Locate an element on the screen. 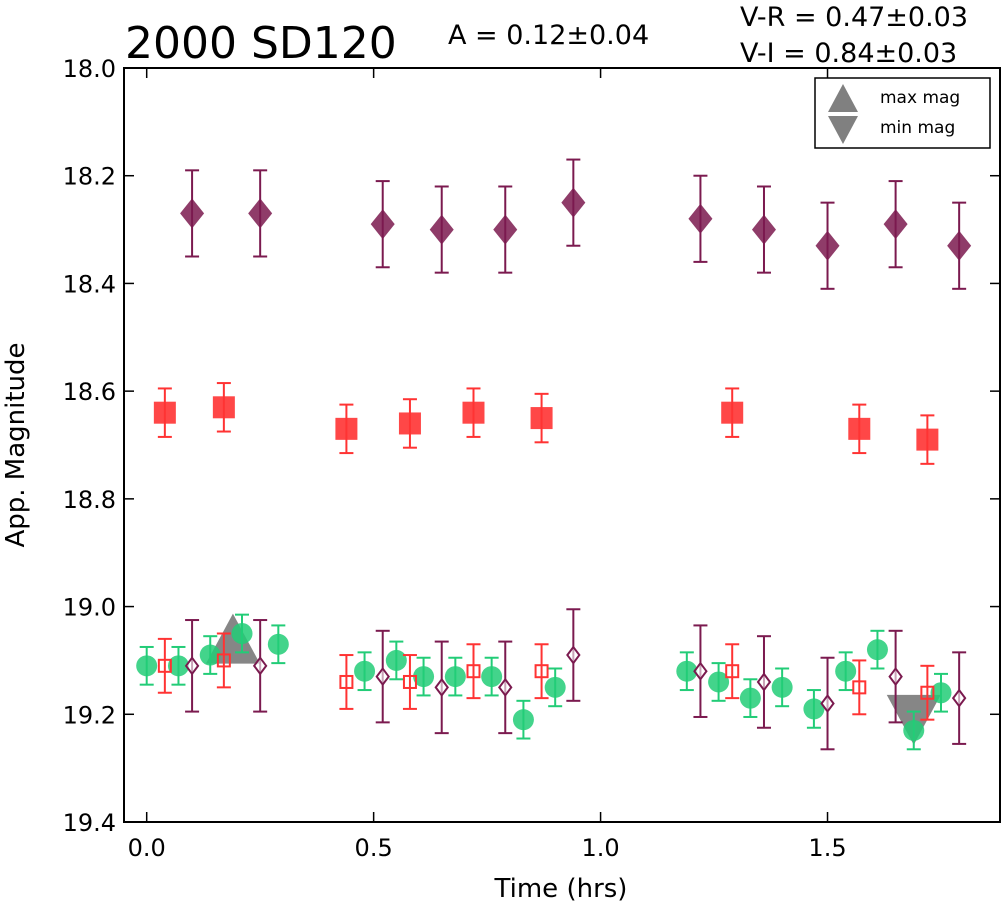 The height and width of the screenshot is (904, 1001). r-band-offset-series is located at coordinates (546, 423).